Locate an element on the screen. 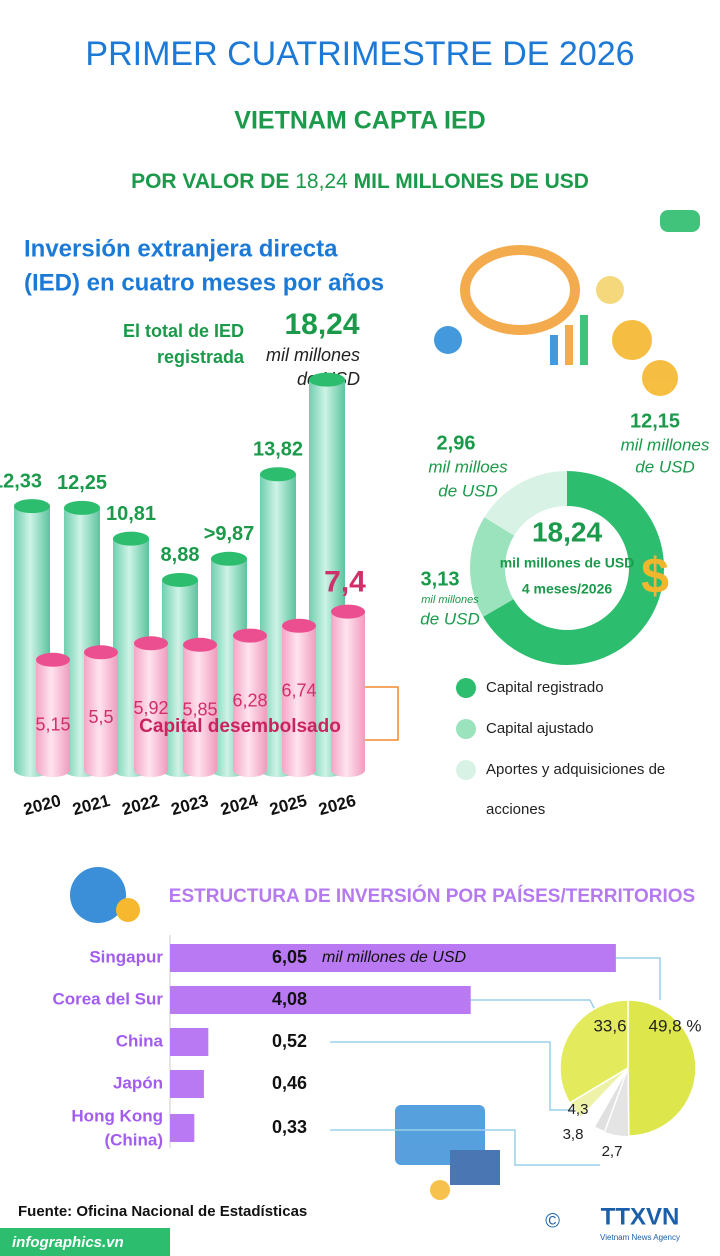  title: PRIMER CUATRIMESTRE DE 2026 is located at coordinates (359, 54).